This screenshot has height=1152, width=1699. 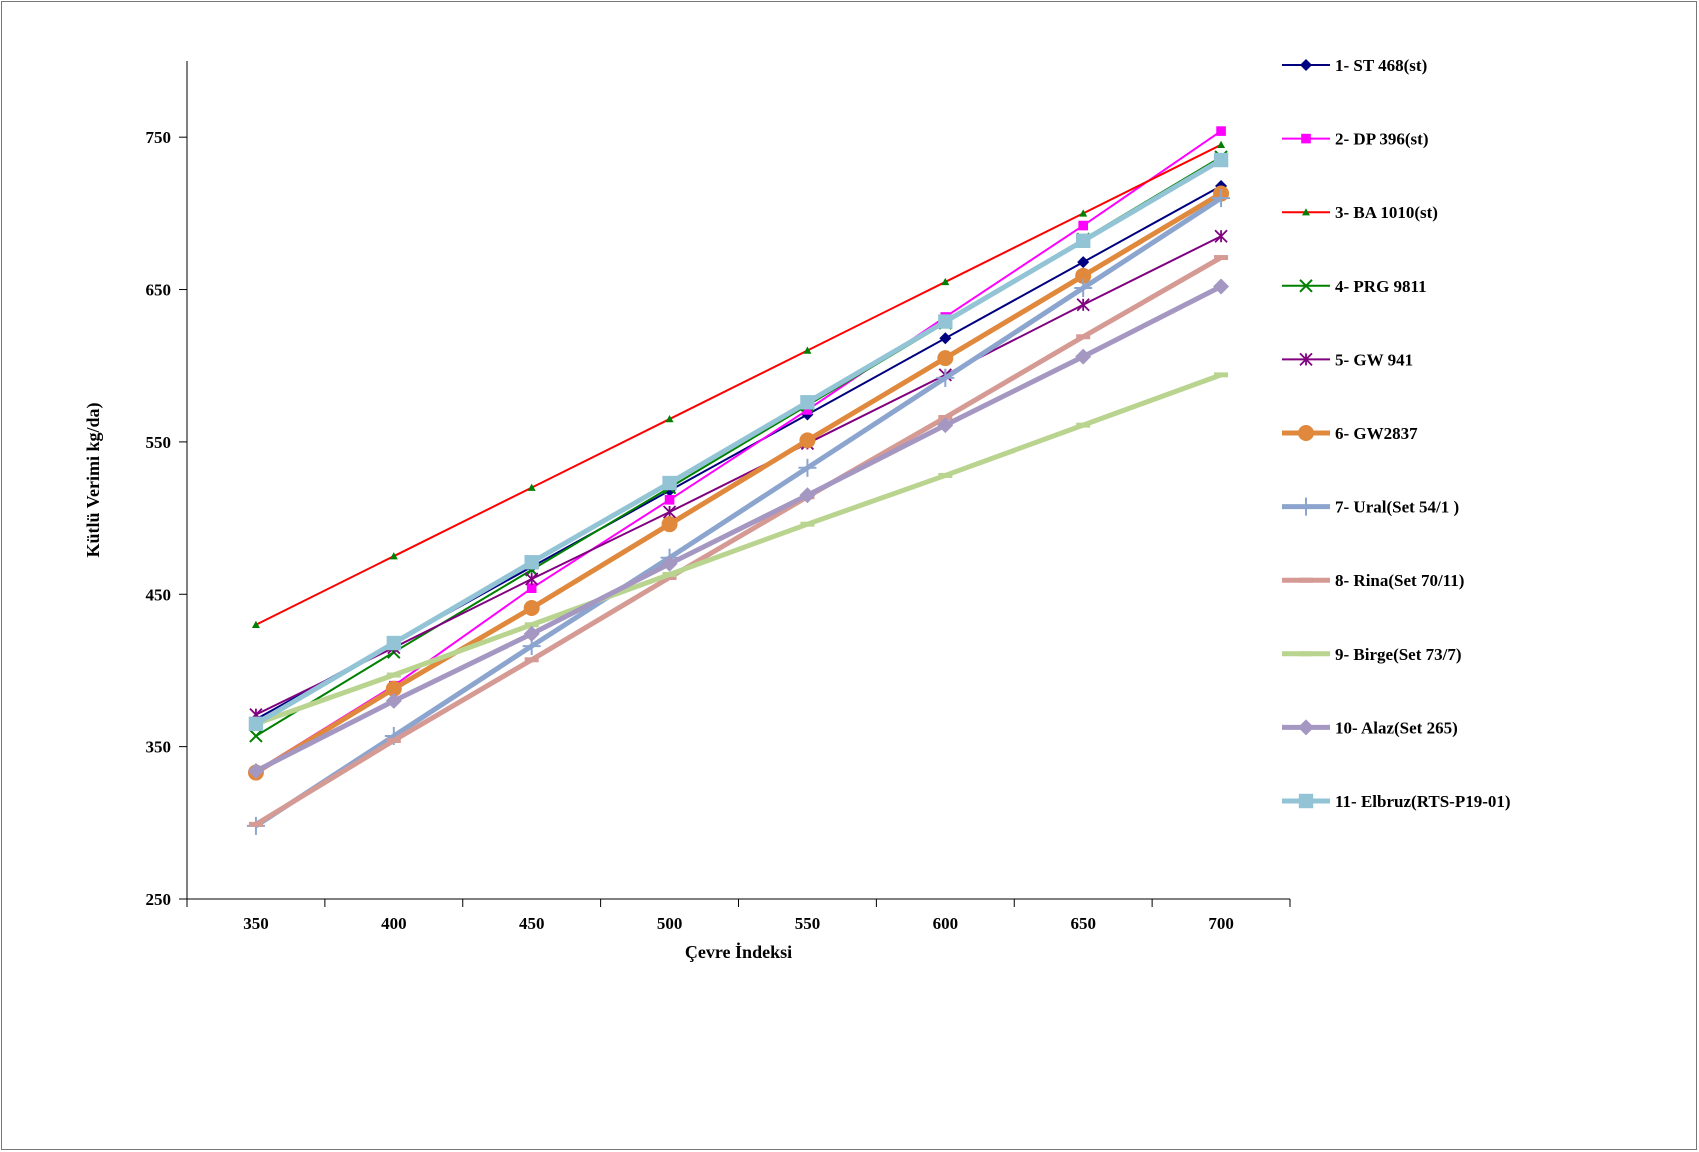 I want to click on y-tick-label: 750, so click(x=159, y=137).